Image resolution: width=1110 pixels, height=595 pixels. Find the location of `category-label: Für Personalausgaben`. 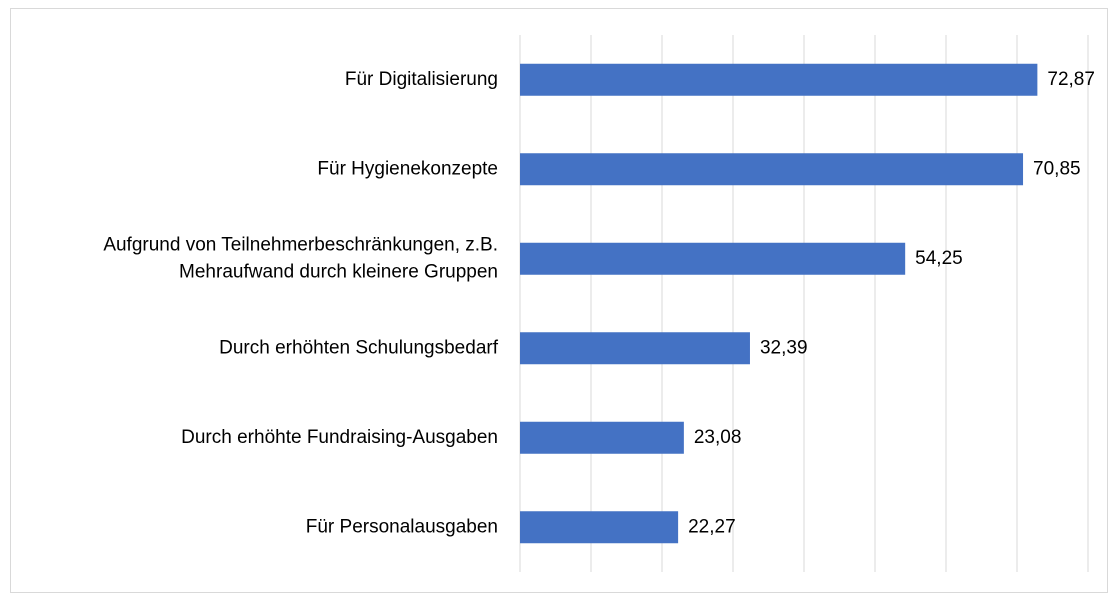

category-label: Für Personalausgaben is located at coordinates (402, 526).